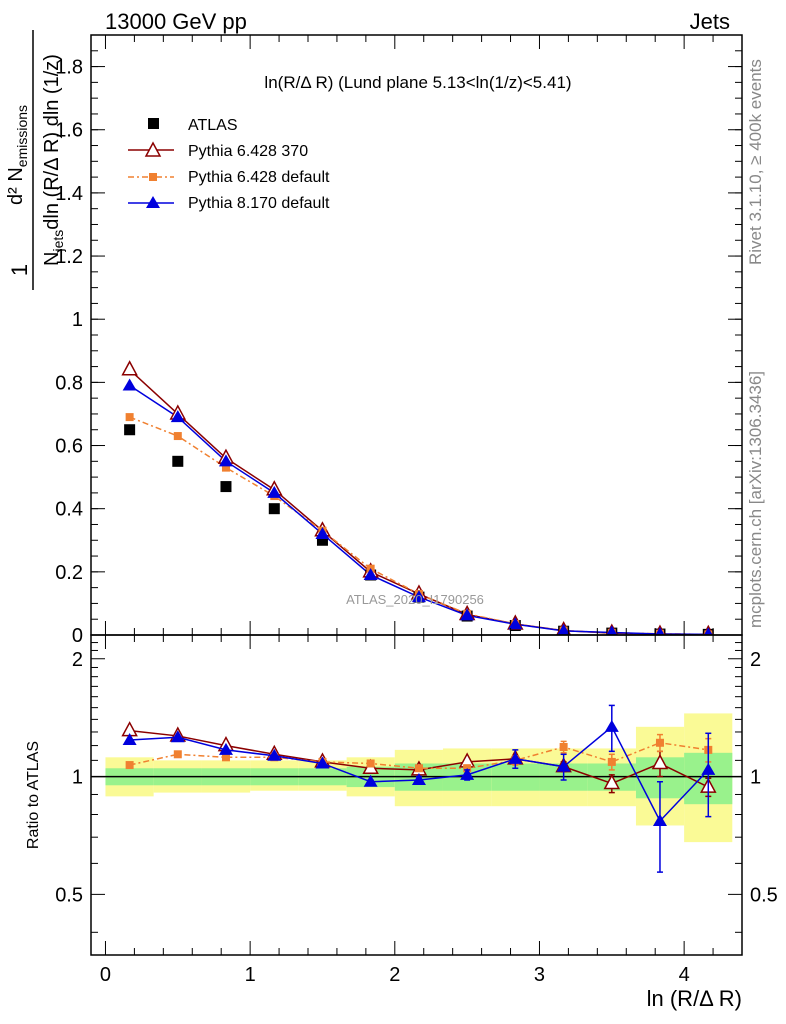 Image resolution: width=786 pixels, height=1024 pixels. What do you see at coordinates (176, 21) in the screenshot?
I see `header-left: 13000 GeV pp` at bounding box center [176, 21].